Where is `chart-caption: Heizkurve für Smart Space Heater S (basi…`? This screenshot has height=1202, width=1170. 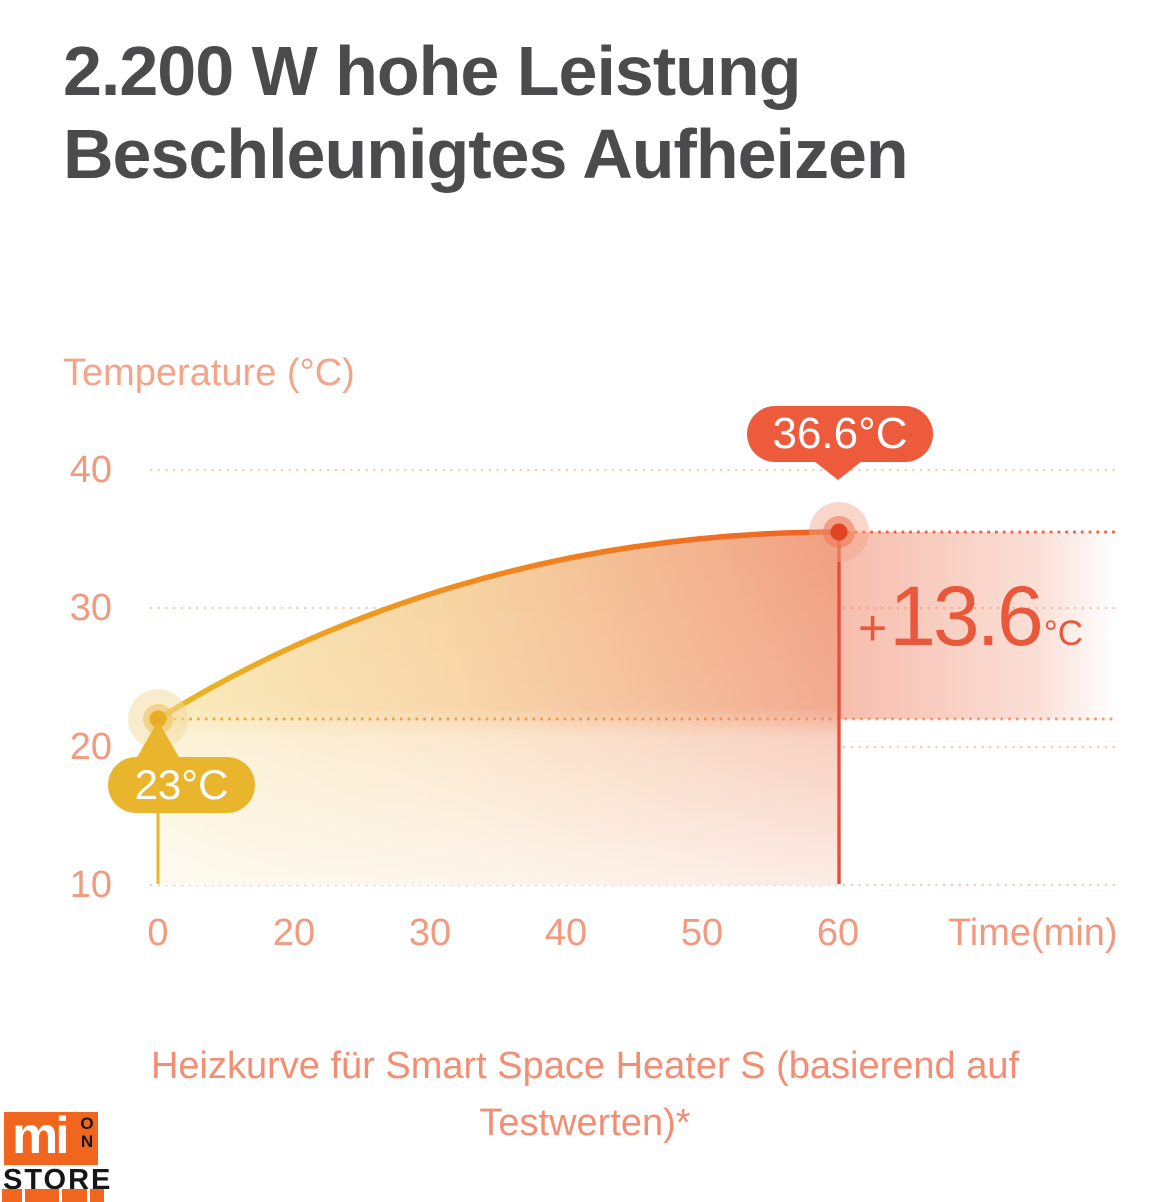
chart-caption: Heizkurve für Smart Space Heater S (basi… is located at coordinates (585, 1094).